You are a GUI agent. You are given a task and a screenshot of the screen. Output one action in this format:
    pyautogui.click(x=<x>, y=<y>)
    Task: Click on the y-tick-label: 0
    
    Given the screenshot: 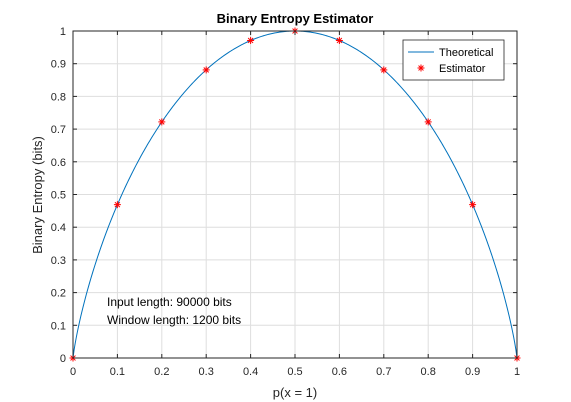 What is the action you would take?
    pyautogui.click(x=63, y=359)
    